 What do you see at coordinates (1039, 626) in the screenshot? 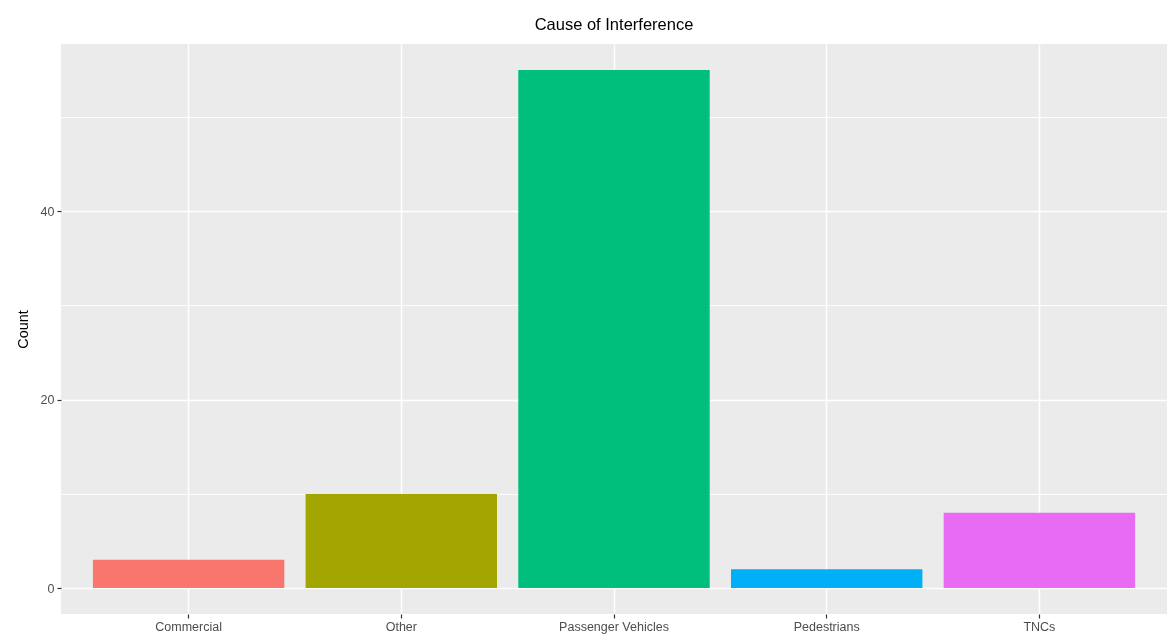
I see `x-tick-label: TNCs` at bounding box center [1039, 626].